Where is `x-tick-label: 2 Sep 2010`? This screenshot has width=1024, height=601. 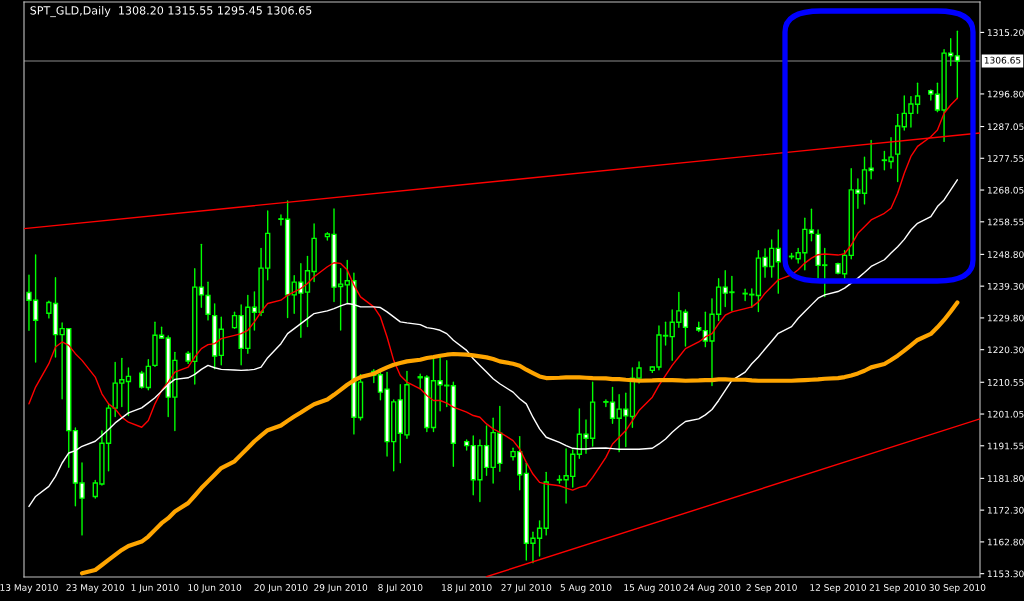 x-tick-label: 2 Sep 2010 is located at coordinates (771, 588).